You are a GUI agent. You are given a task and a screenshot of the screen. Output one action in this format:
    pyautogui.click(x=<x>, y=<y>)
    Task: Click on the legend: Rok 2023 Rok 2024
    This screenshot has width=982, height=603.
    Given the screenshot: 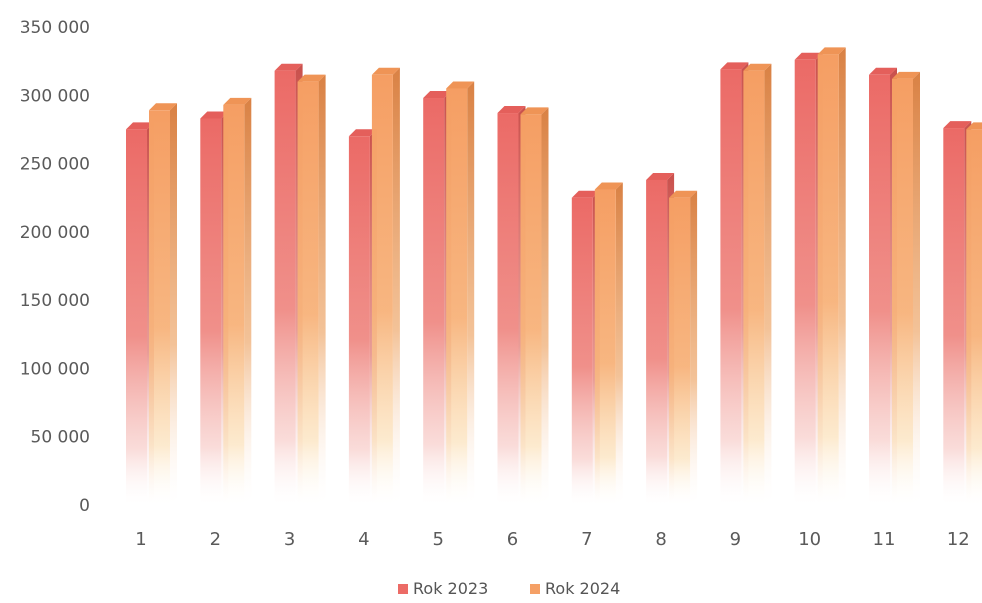 What is the action you would take?
    pyautogui.click(x=509, y=588)
    